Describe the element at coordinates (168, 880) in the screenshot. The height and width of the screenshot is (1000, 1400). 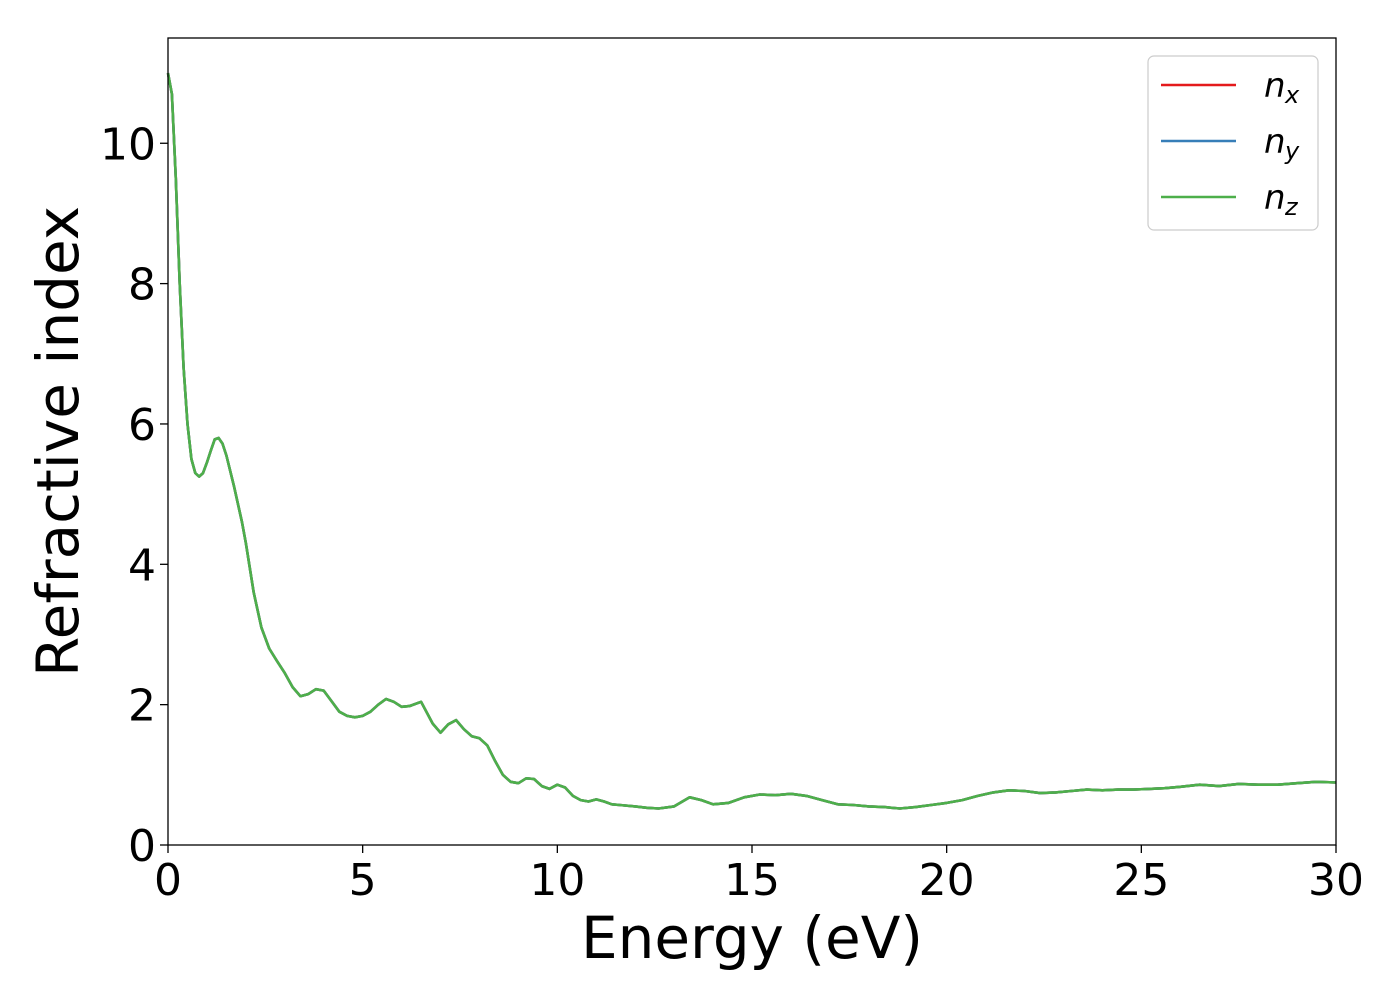
I see `x-tick-label: 0` at that location.